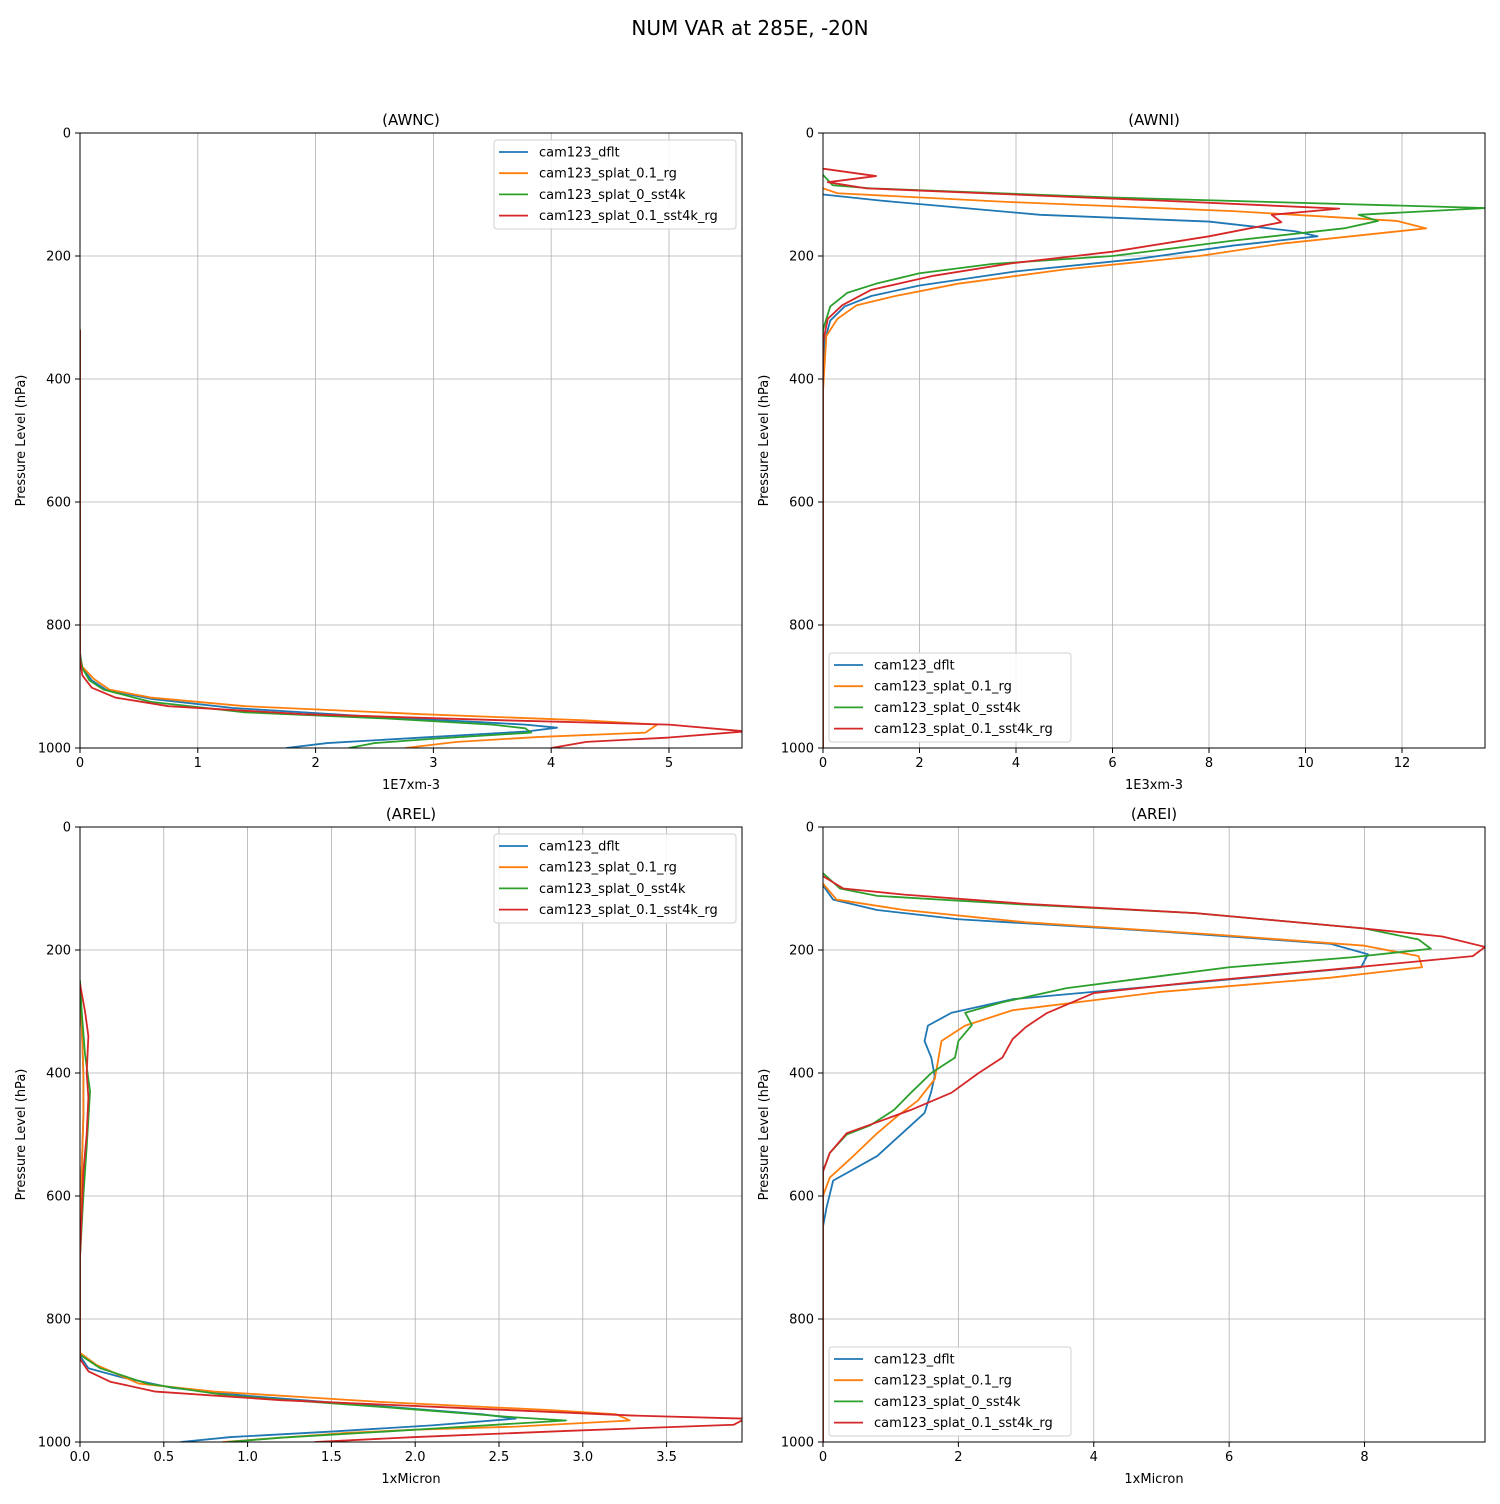 The image size is (1500, 1504). I want to click on x-tick-label: 2.5, so click(499, 1457).